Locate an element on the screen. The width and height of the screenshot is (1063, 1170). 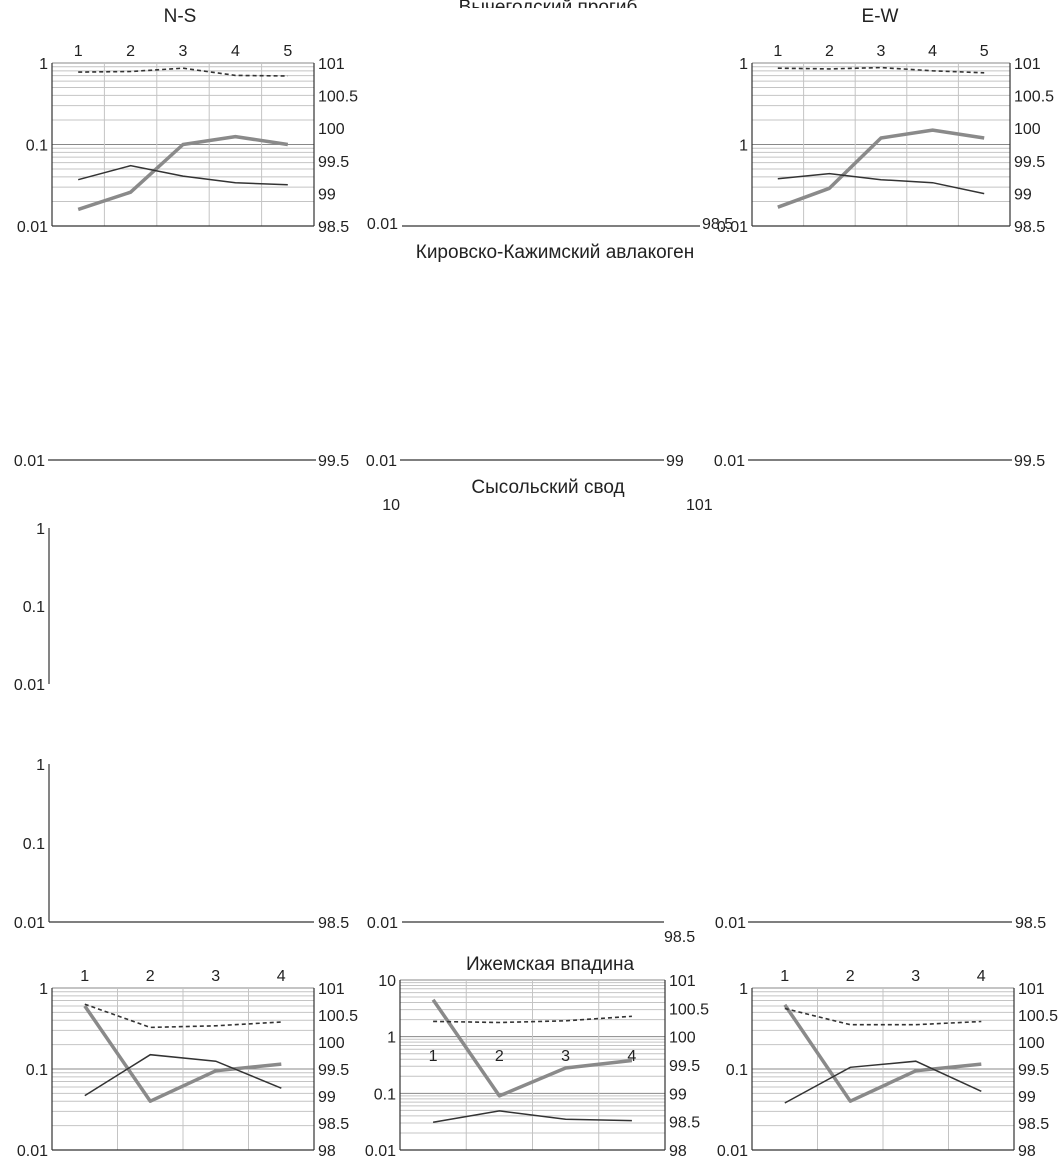
title-izhma: Ижемская впадина is located at coordinates (550, 964).